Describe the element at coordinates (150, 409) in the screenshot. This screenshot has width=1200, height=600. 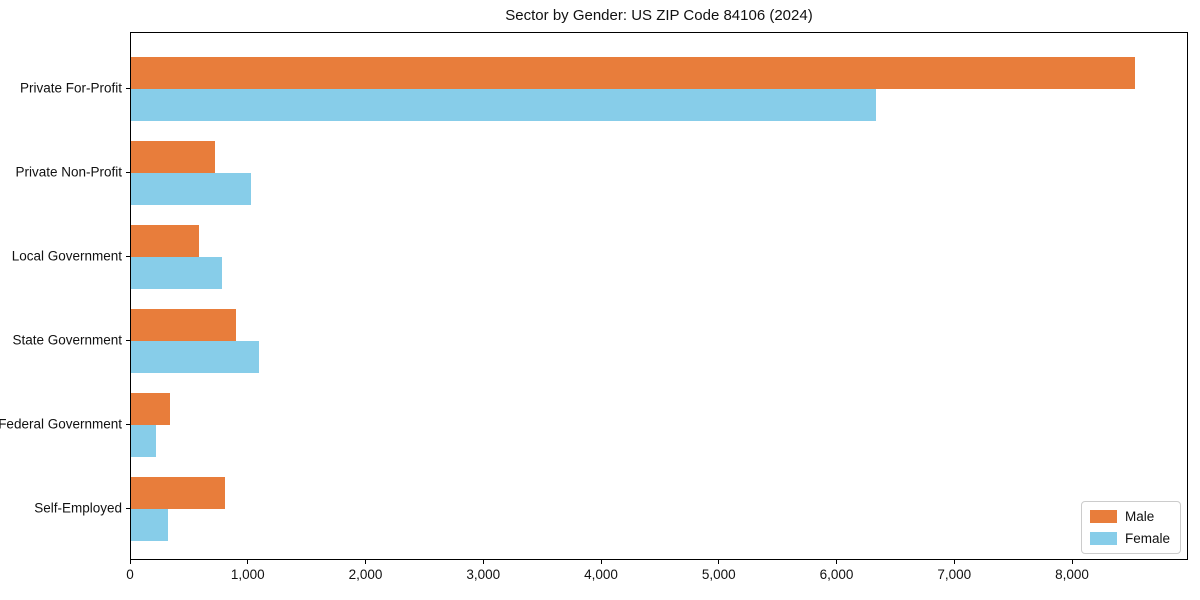
I see `bar-male-federal-government` at that location.